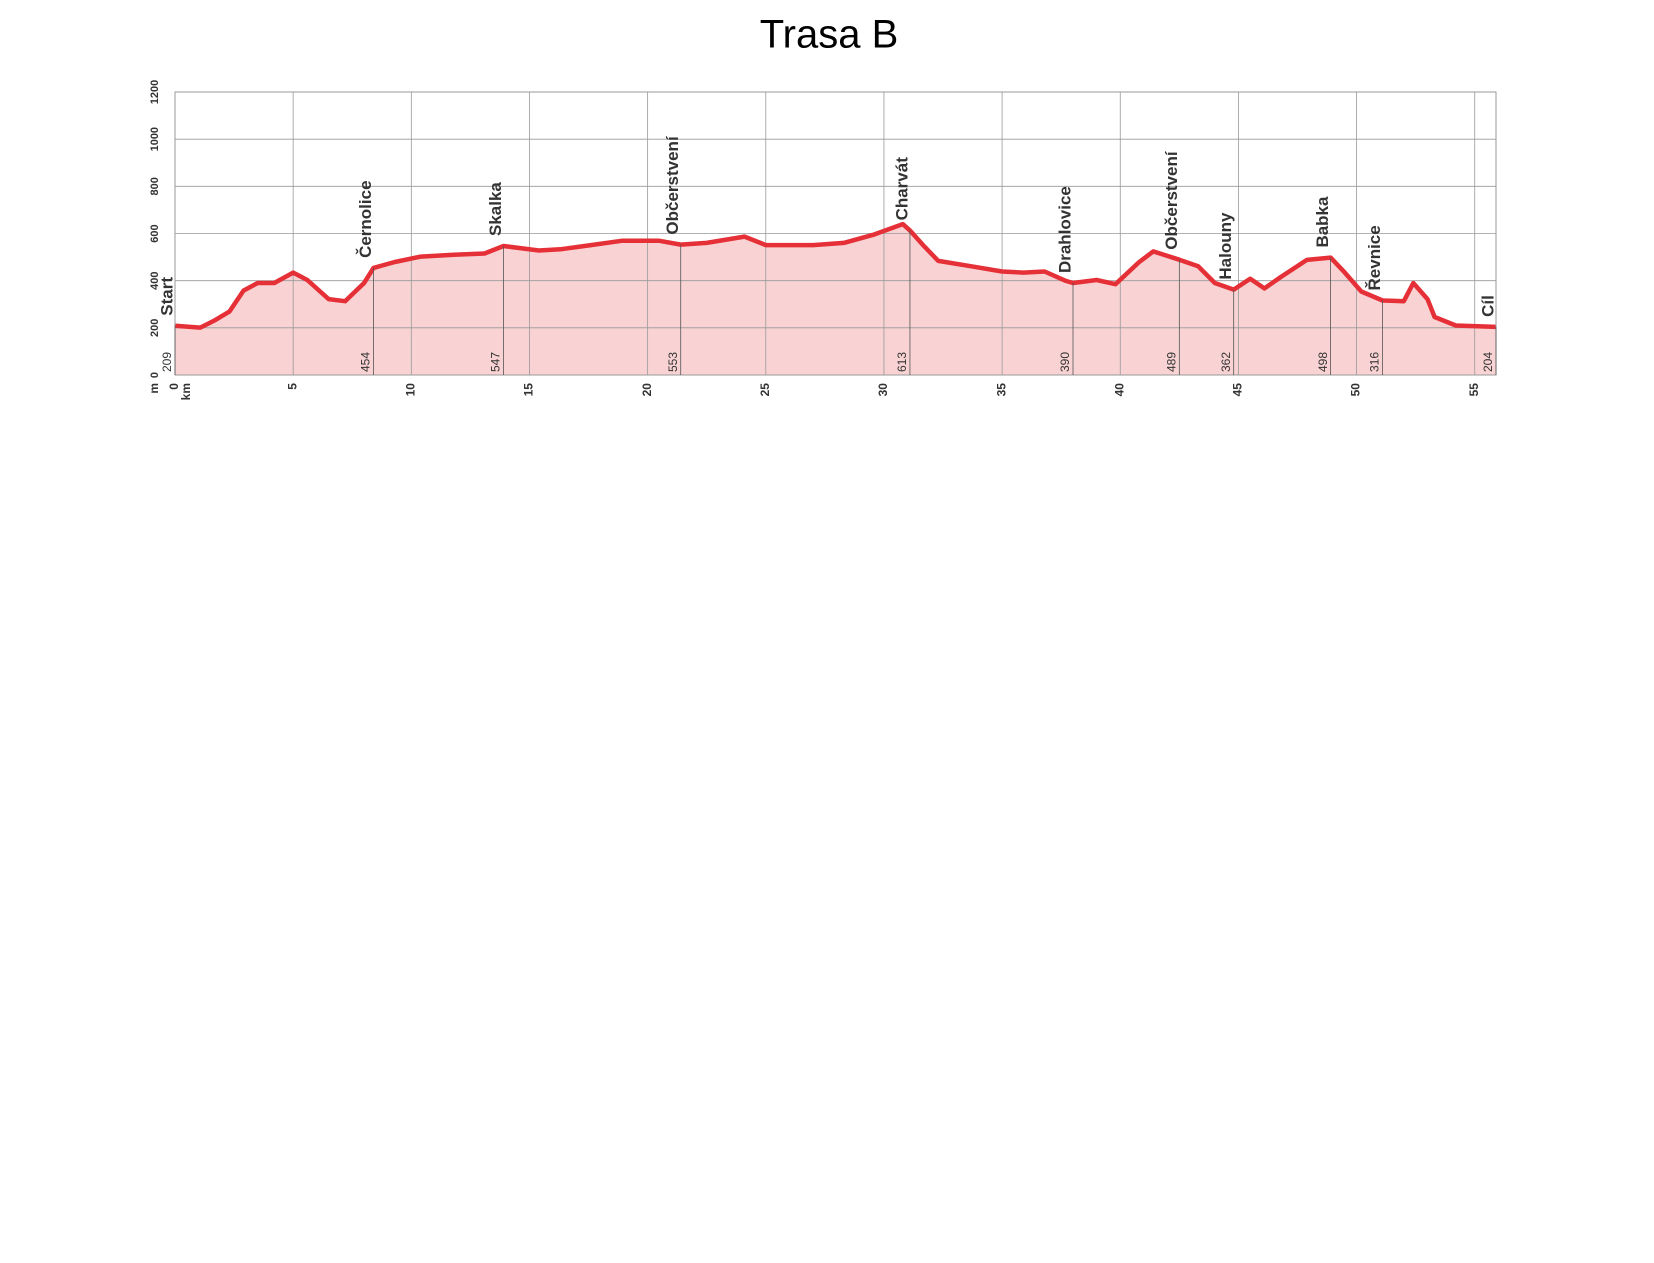 This screenshot has height=1263, width=1654. Describe the element at coordinates (883, 390) in the screenshot. I see `x-tick-label: 30` at that location.